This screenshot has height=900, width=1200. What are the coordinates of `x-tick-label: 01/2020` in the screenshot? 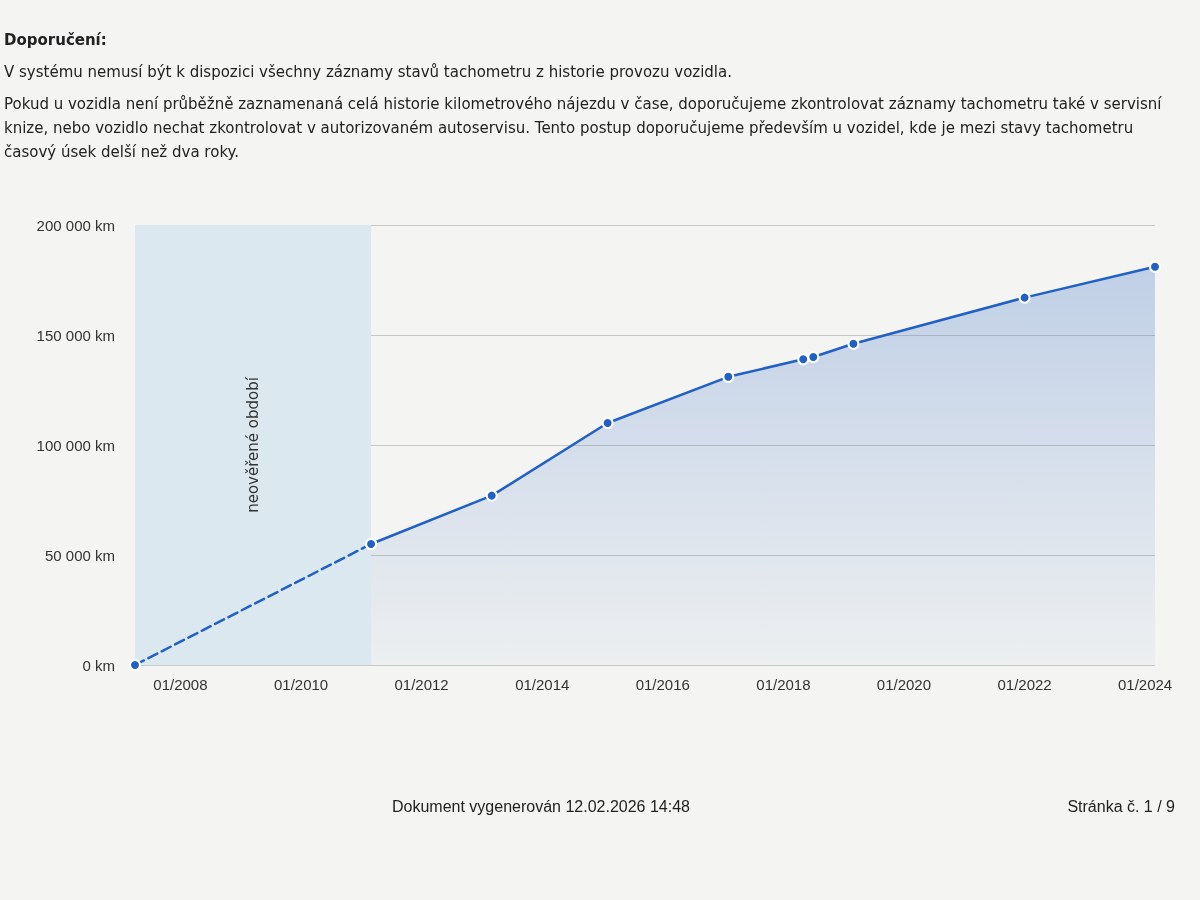 It's located at (904, 684).